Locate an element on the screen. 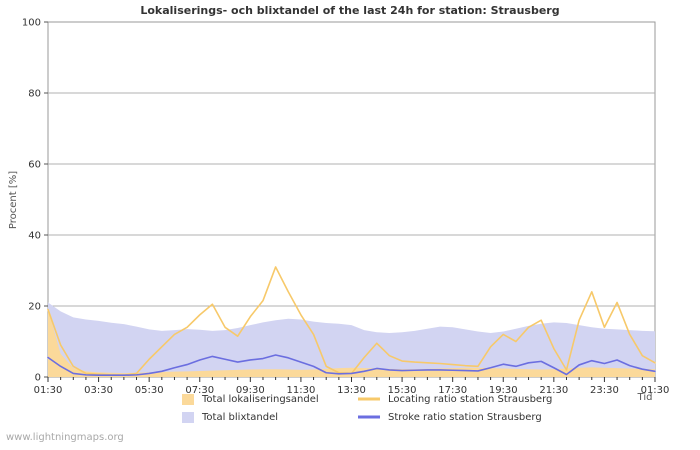 This screenshot has height=450, width=700. legend-label: Total lokaliseringsandel is located at coordinates (260, 399).